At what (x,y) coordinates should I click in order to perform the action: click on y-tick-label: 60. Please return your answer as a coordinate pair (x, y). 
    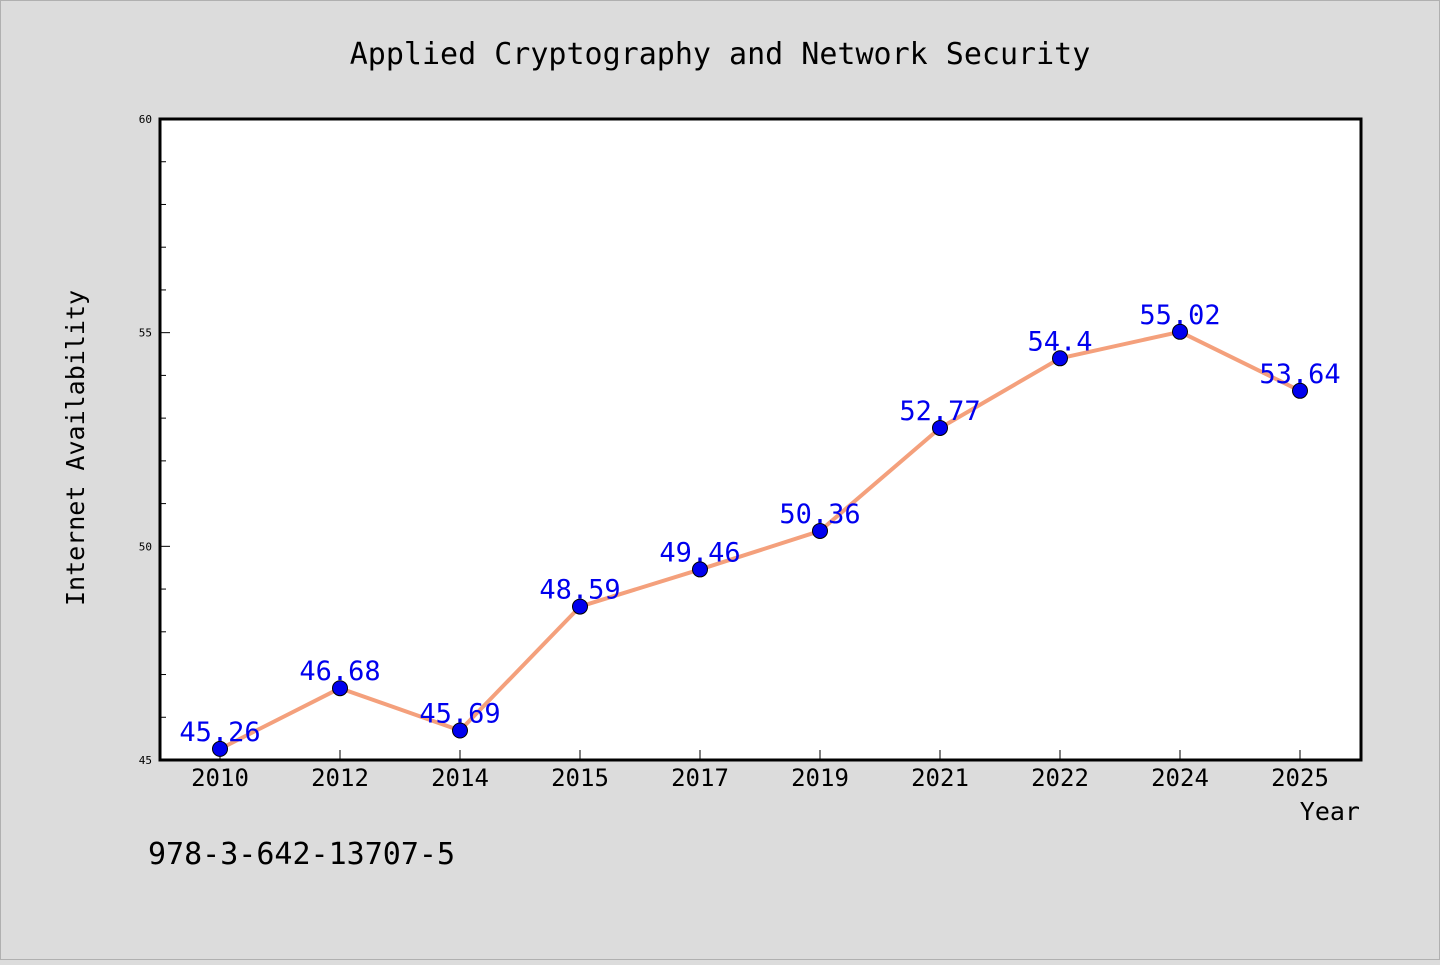
    Looking at the image, I should click on (145, 119).